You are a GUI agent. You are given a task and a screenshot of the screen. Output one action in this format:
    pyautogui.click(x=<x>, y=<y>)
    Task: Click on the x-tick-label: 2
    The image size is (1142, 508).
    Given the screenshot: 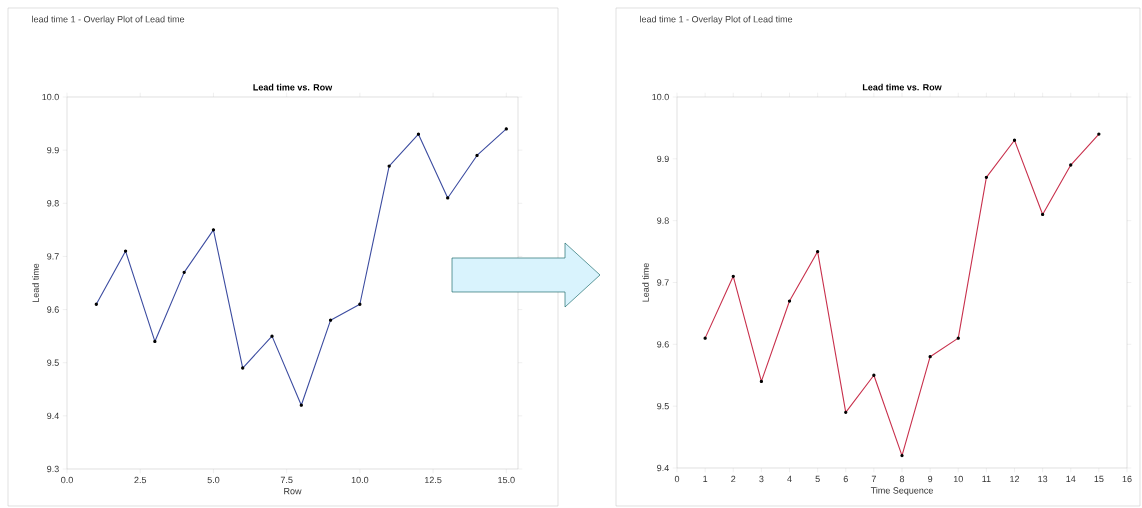 What is the action you would take?
    pyautogui.click(x=733, y=479)
    